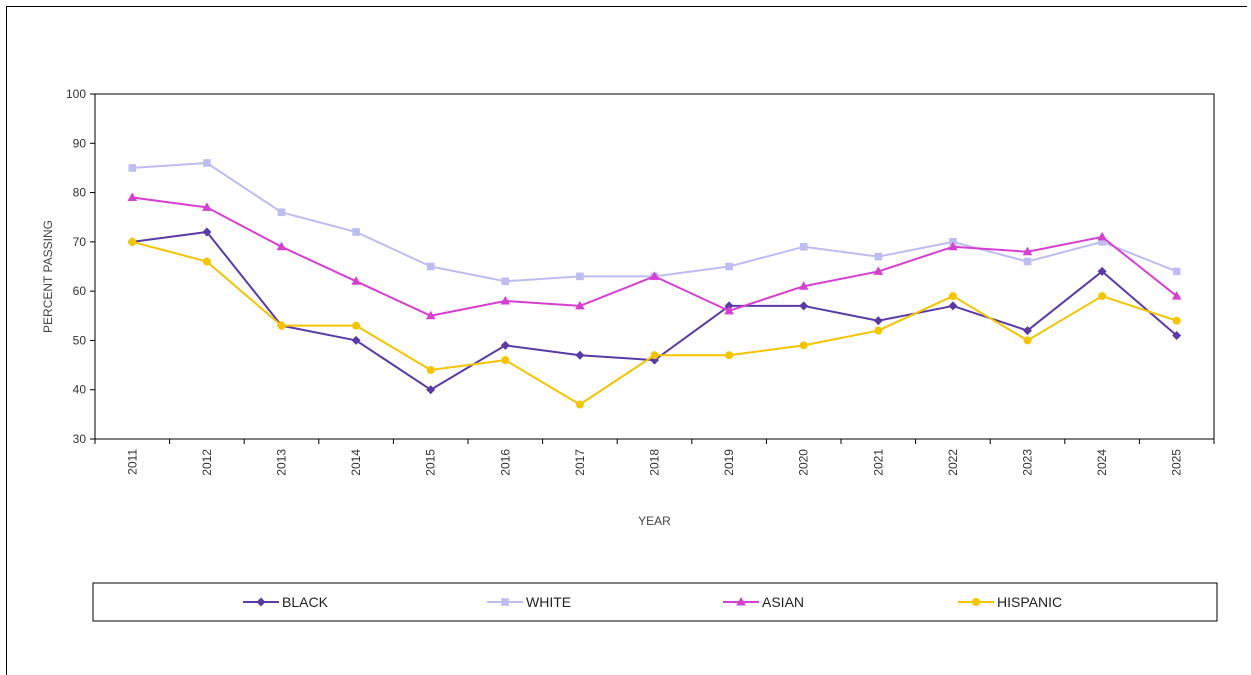 Image resolution: width=1251 pixels, height=675 pixels. What do you see at coordinates (80, 266) in the screenshot?
I see `y-axis: 30 40 50 60 70 80 90 100` at bounding box center [80, 266].